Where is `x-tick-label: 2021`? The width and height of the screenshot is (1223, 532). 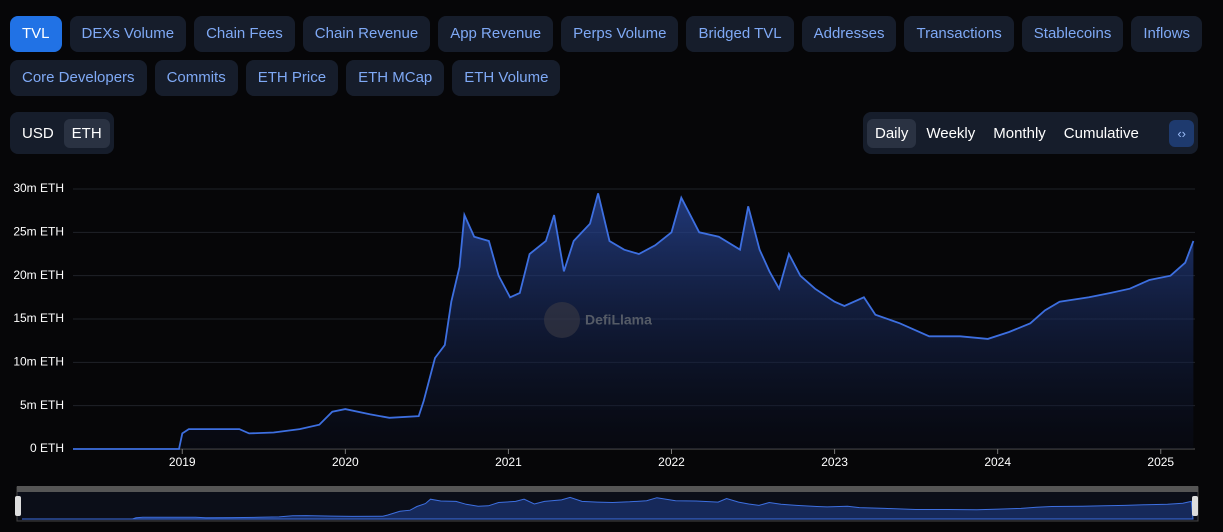 x-tick-label: 2021 is located at coordinates (508, 462).